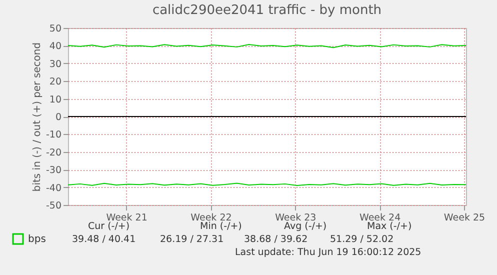  Describe the element at coordinates (54, 206) in the screenshot. I see `y-tick-label: -50` at that location.